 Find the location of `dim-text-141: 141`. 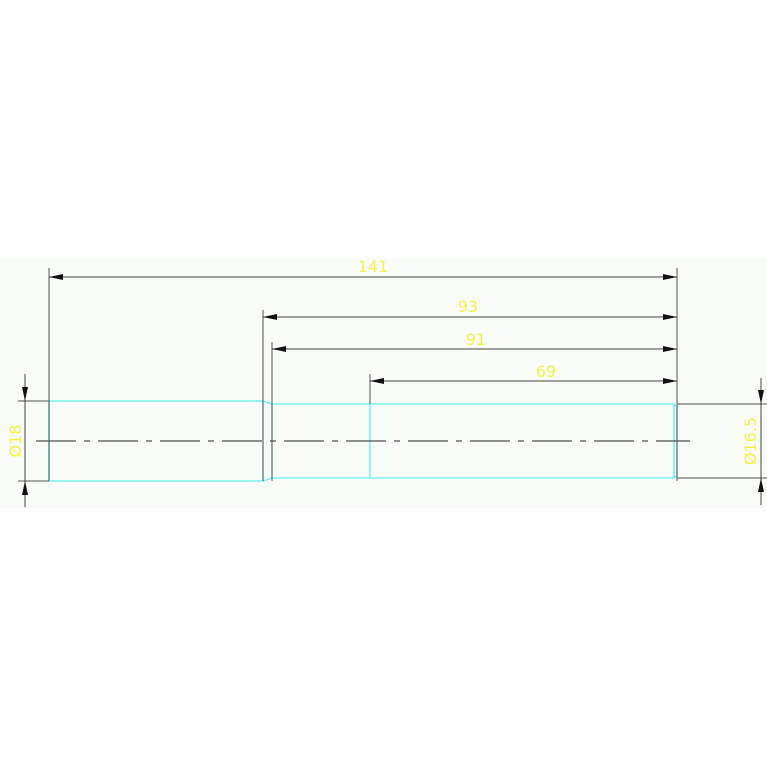

dim-text-141: 141 is located at coordinates (373, 266).